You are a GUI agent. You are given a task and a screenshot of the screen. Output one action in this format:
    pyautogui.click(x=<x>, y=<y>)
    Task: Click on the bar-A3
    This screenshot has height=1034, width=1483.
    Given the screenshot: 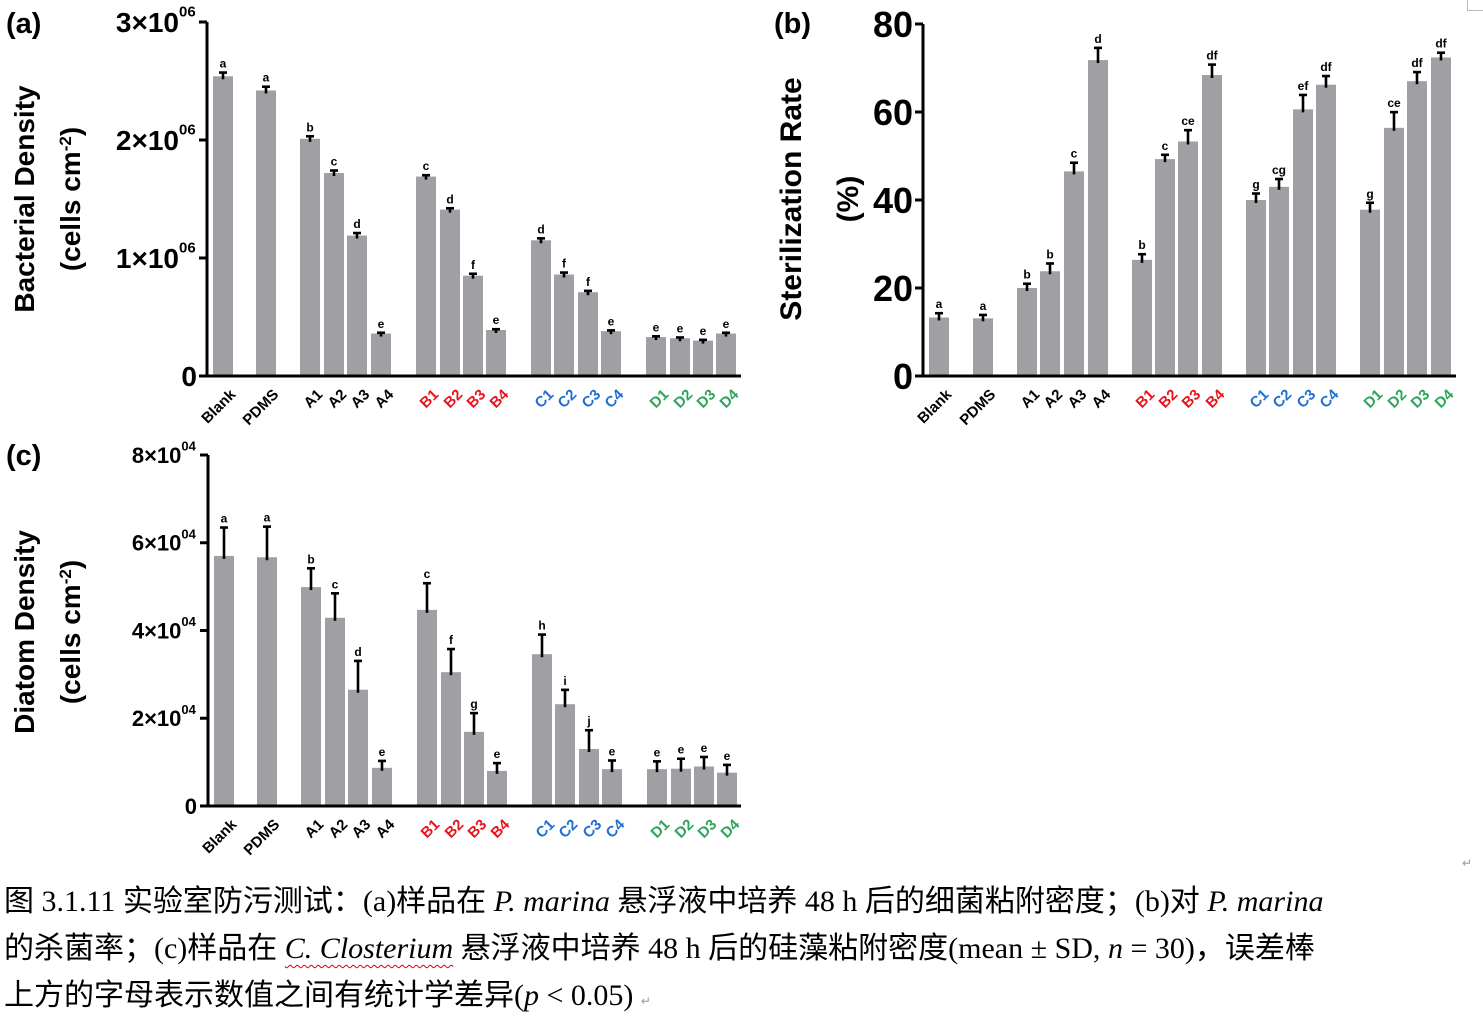 What is the action you would take?
    pyautogui.click(x=1074, y=273)
    